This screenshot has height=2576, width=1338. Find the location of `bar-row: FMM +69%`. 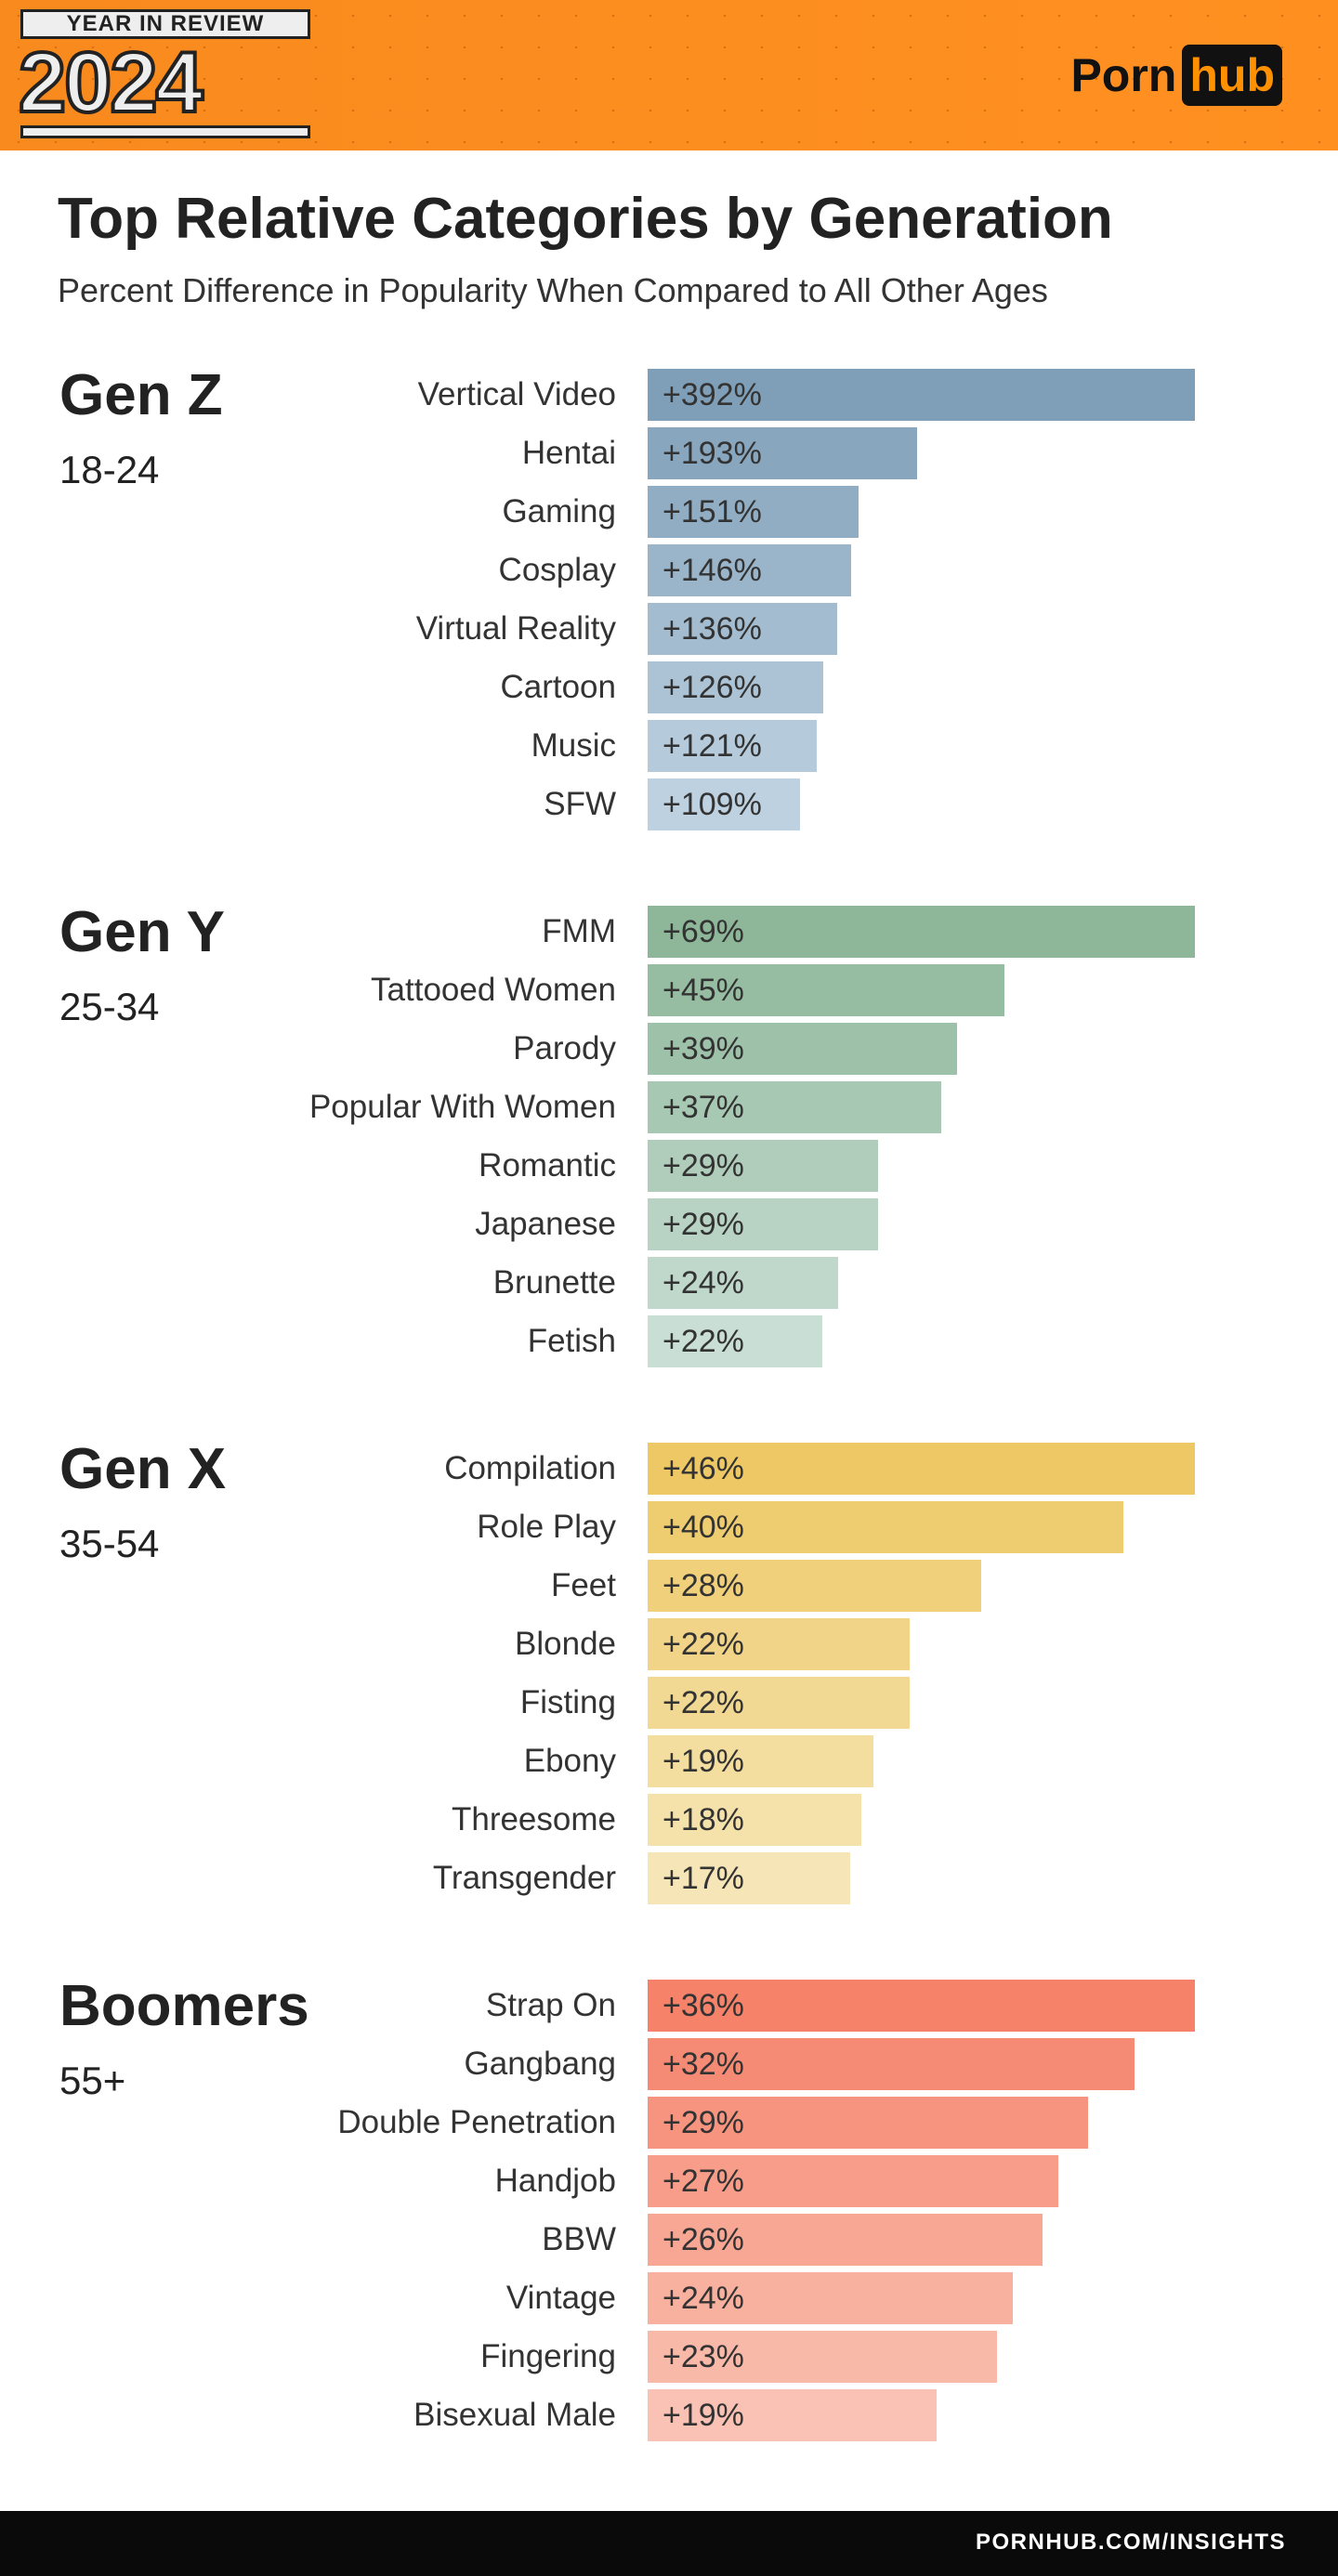

bar-row: FMM +69% is located at coordinates (669, 932).